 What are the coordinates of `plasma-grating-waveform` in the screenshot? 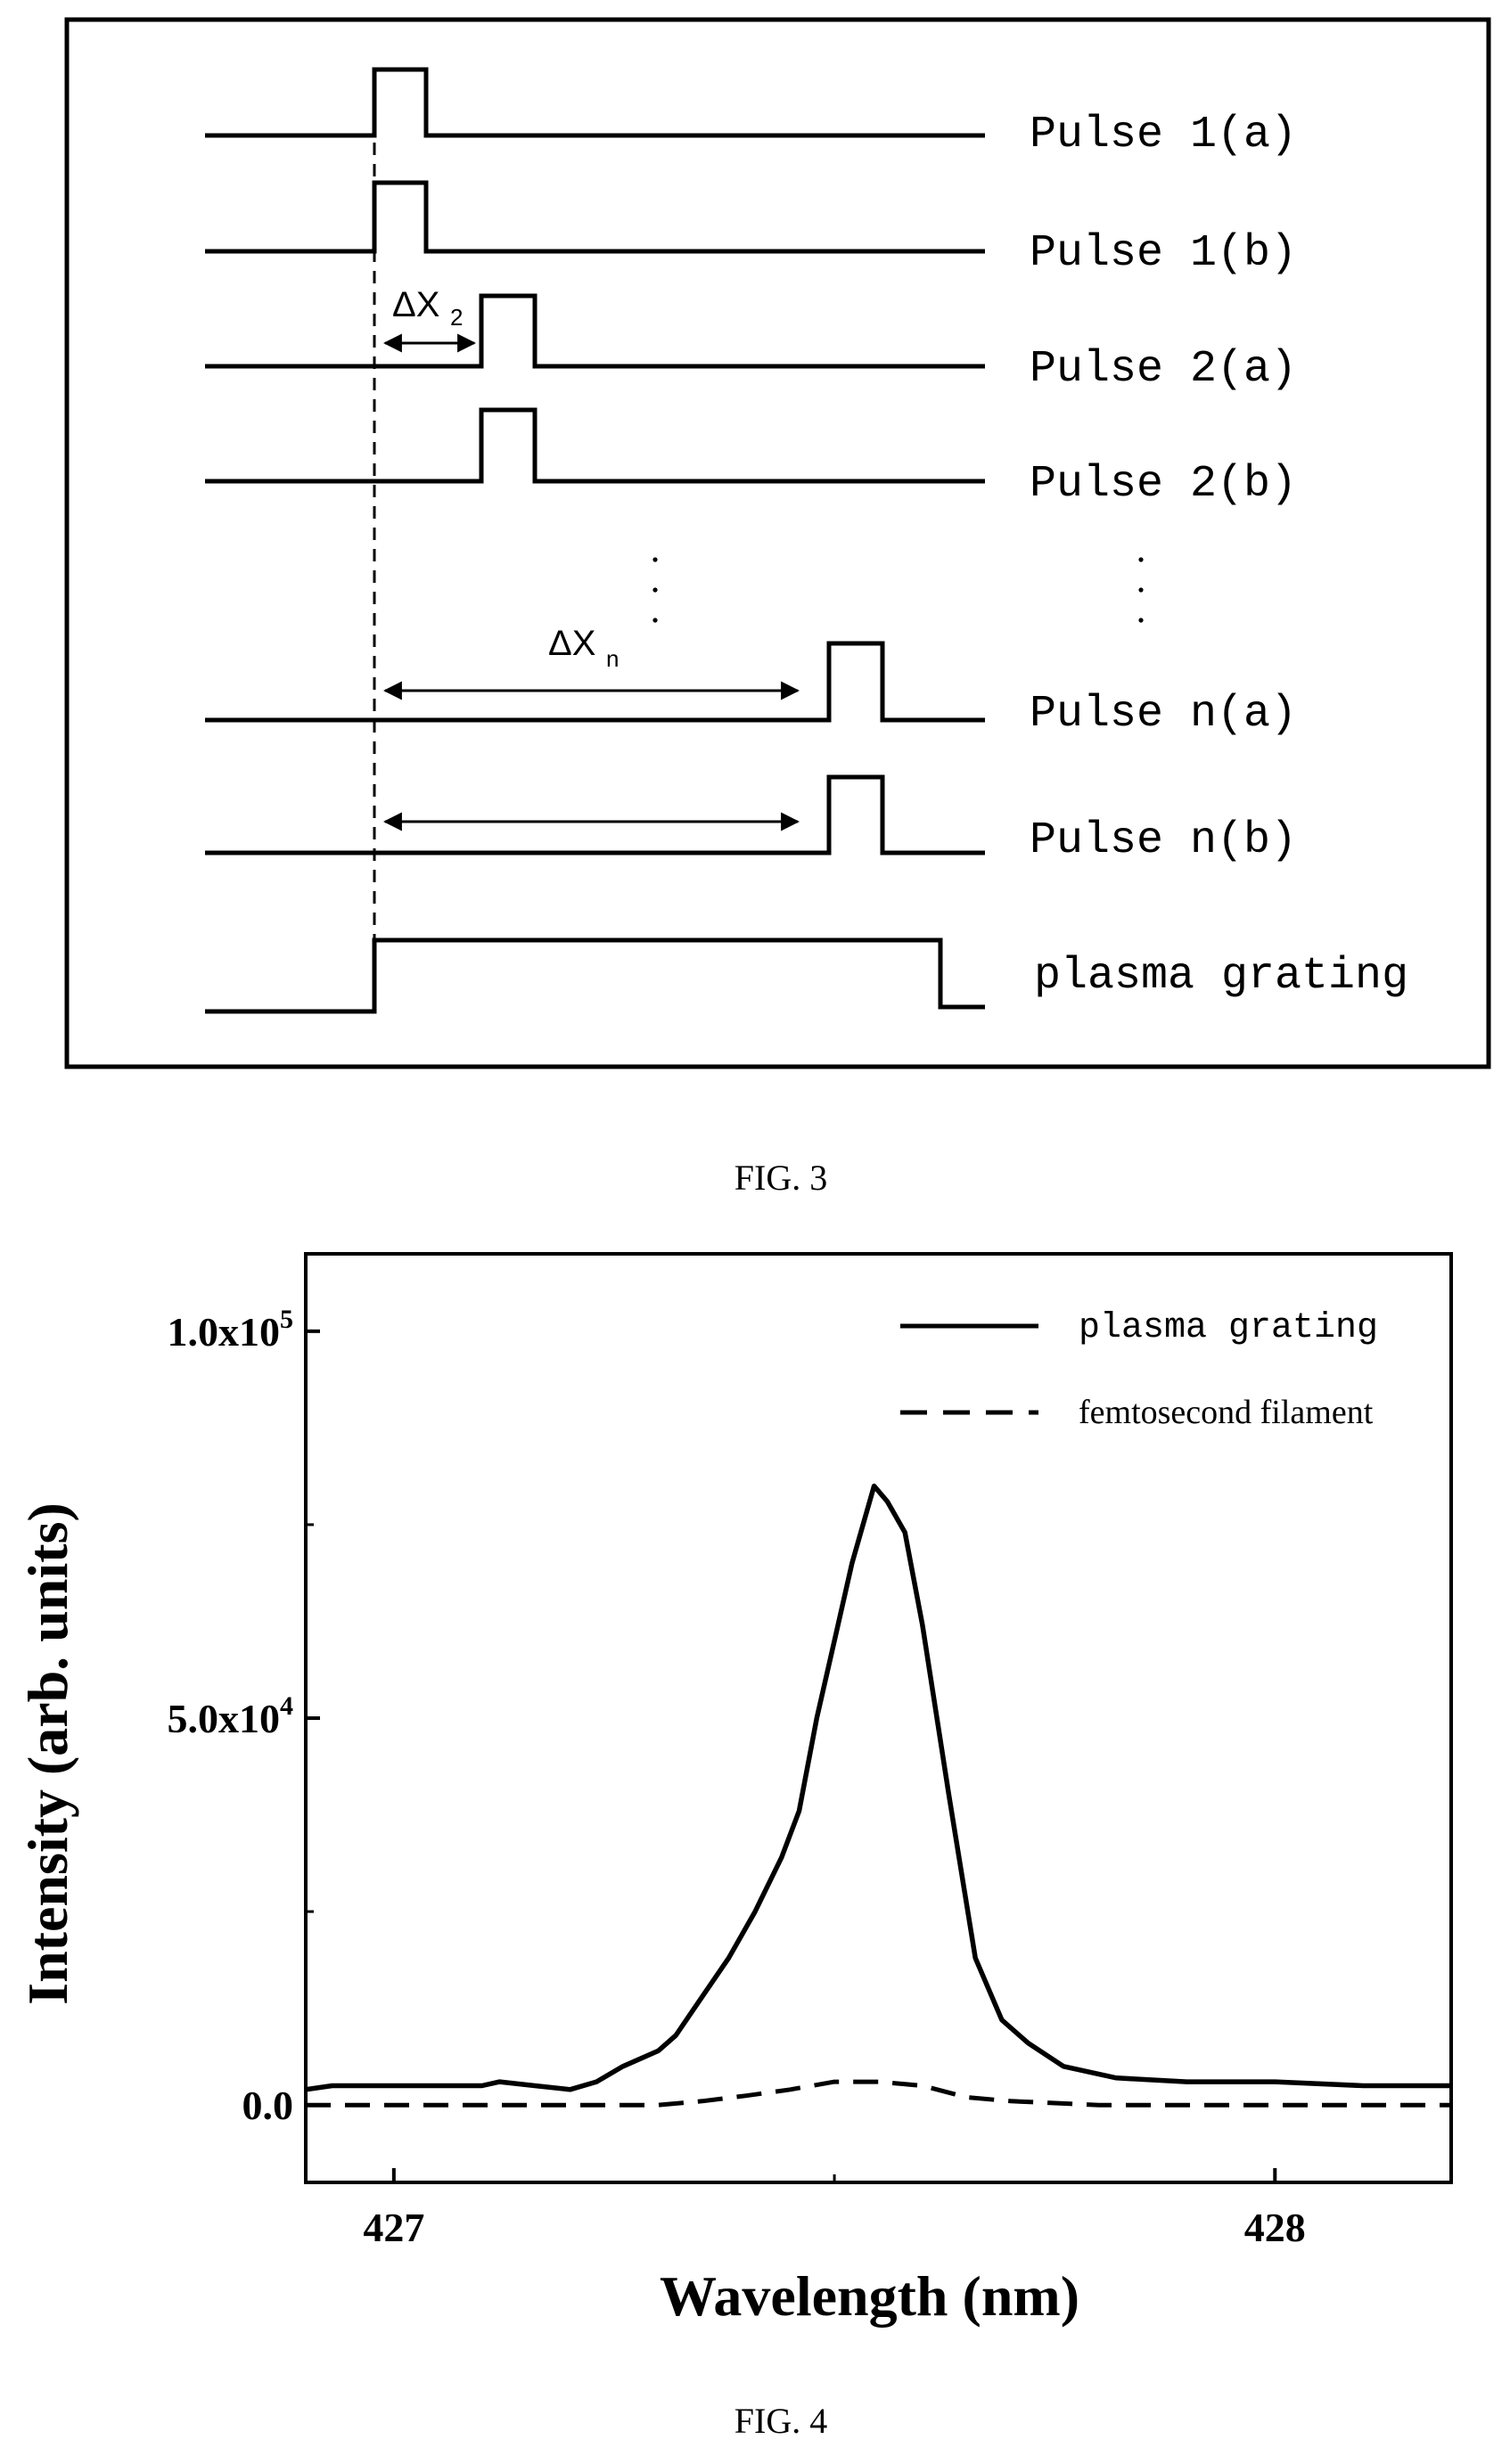 It's located at (595, 975).